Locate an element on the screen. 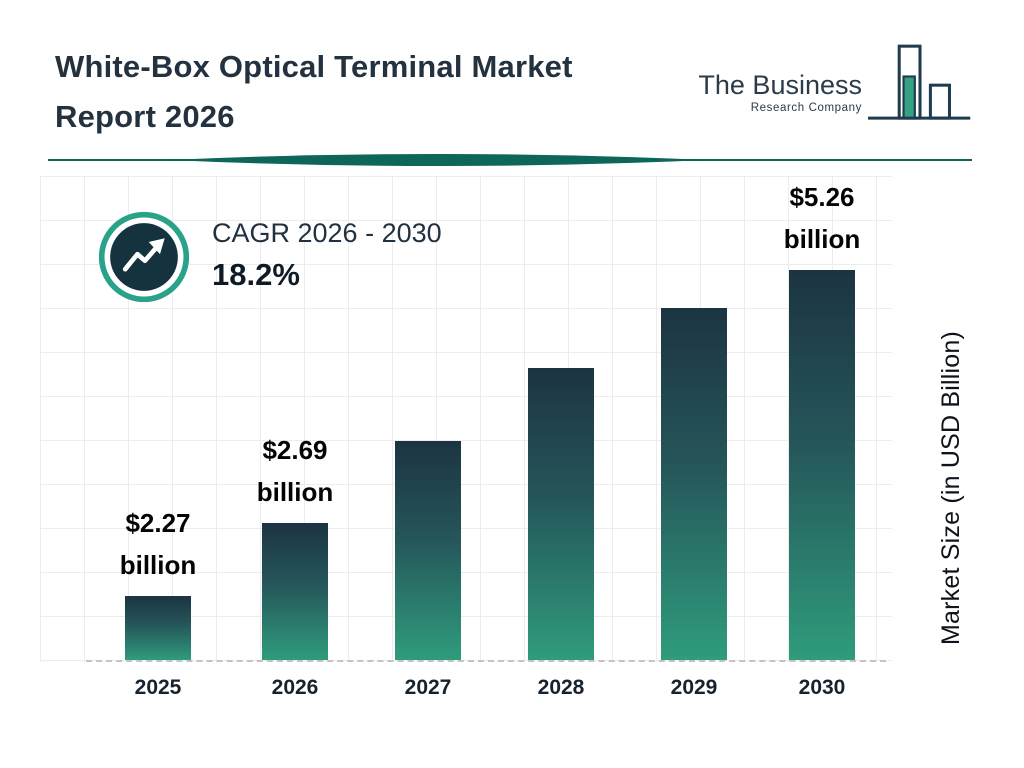  bar-column-2025: $2.27 billion 2025 is located at coordinates (158, 437).